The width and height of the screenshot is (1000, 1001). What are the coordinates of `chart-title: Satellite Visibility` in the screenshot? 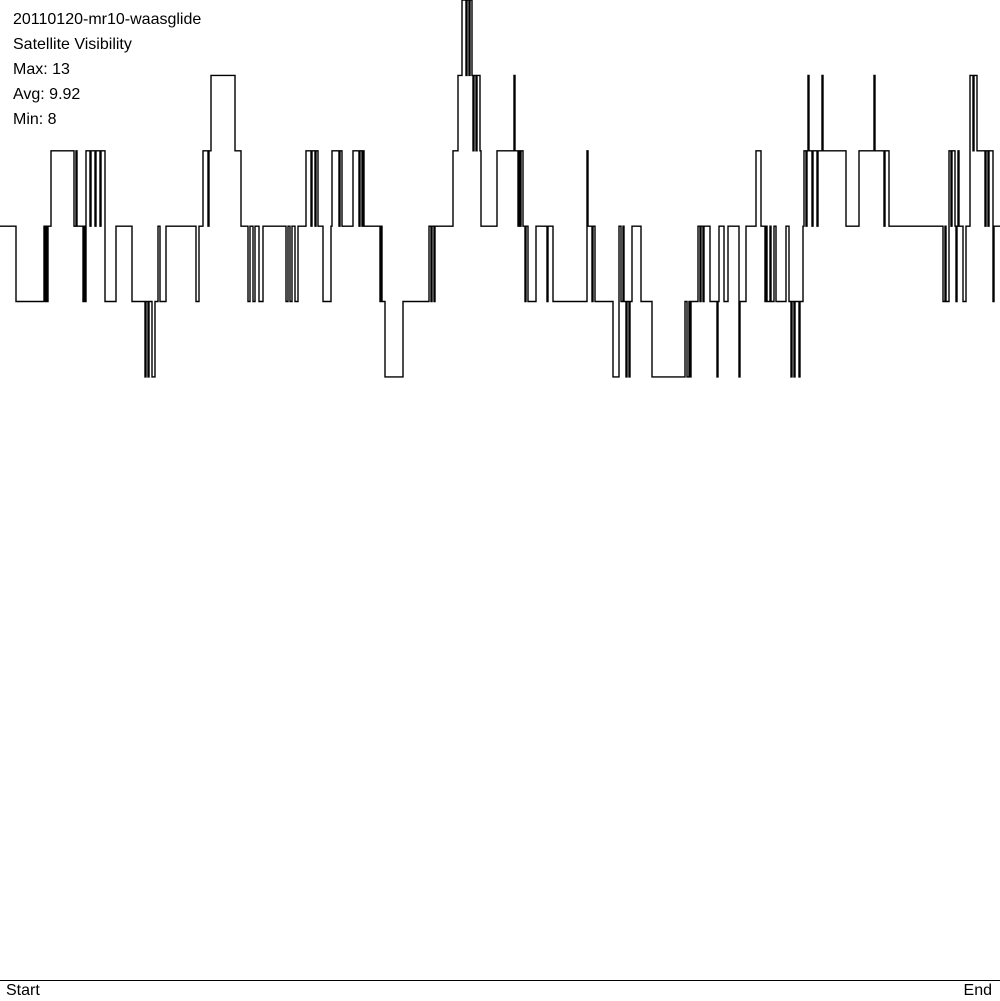 It's located at (72, 44).